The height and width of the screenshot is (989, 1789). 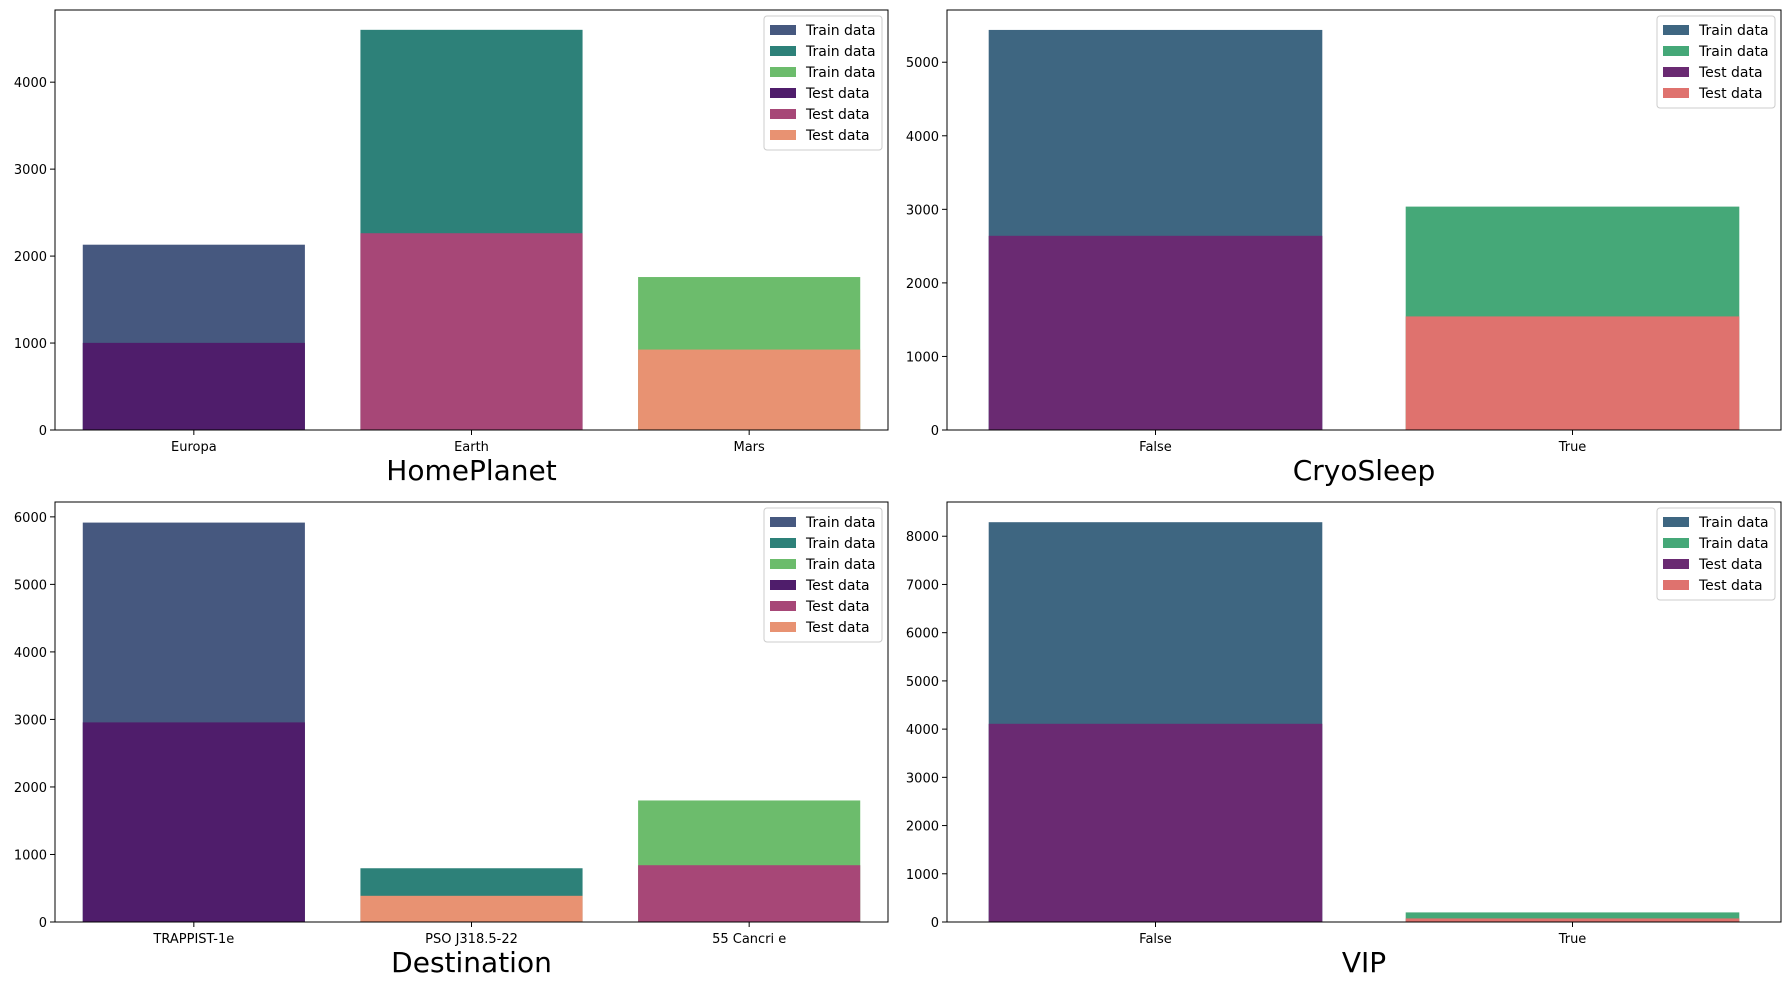 What do you see at coordinates (193, 822) in the screenshot?
I see `bar-test-trappist-1e` at bounding box center [193, 822].